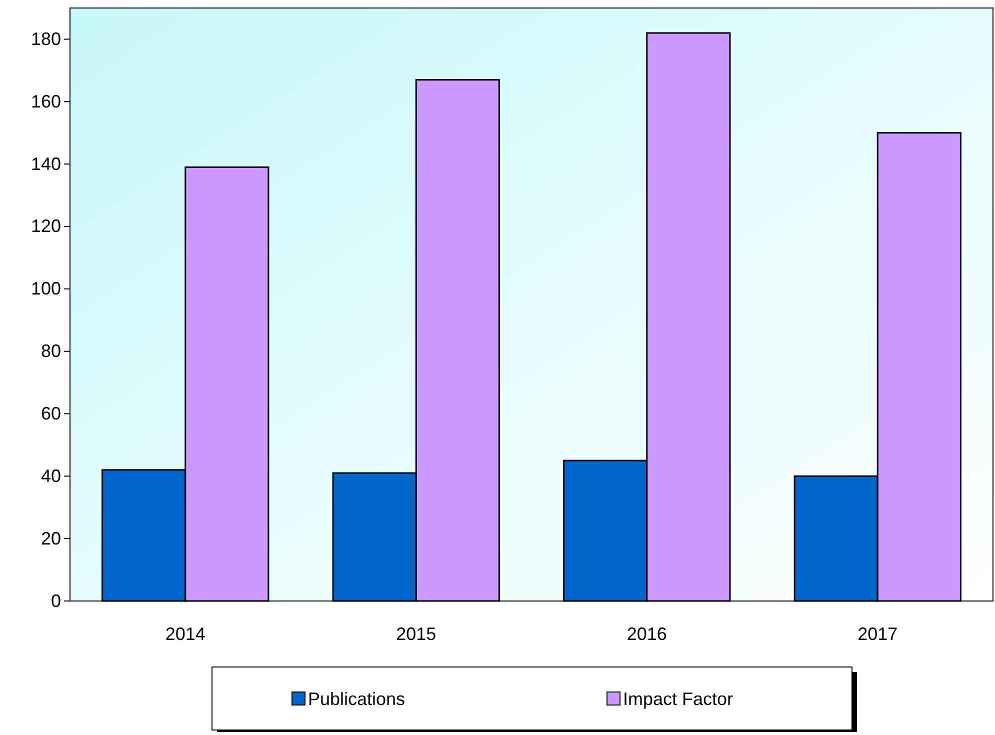 This screenshot has width=995, height=735. What do you see at coordinates (45, 288) in the screenshot?
I see `y-tick-label: 100` at bounding box center [45, 288].